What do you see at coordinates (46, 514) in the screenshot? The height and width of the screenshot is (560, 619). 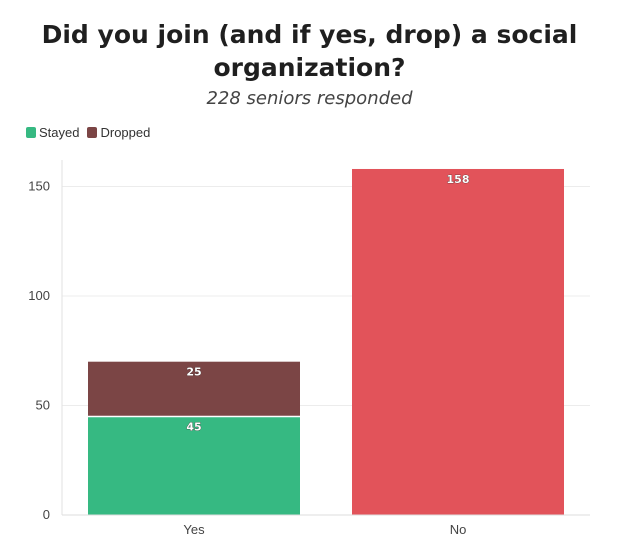 I see `y-tick-label: 0` at bounding box center [46, 514].